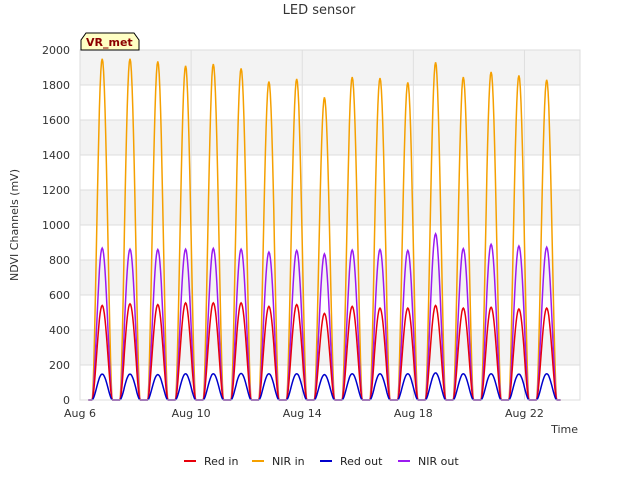 Image resolution: width=640 pixels, height=480 pixels. What do you see at coordinates (413, 413) in the screenshot?
I see `x-tick-label: Aug 18` at bounding box center [413, 413].